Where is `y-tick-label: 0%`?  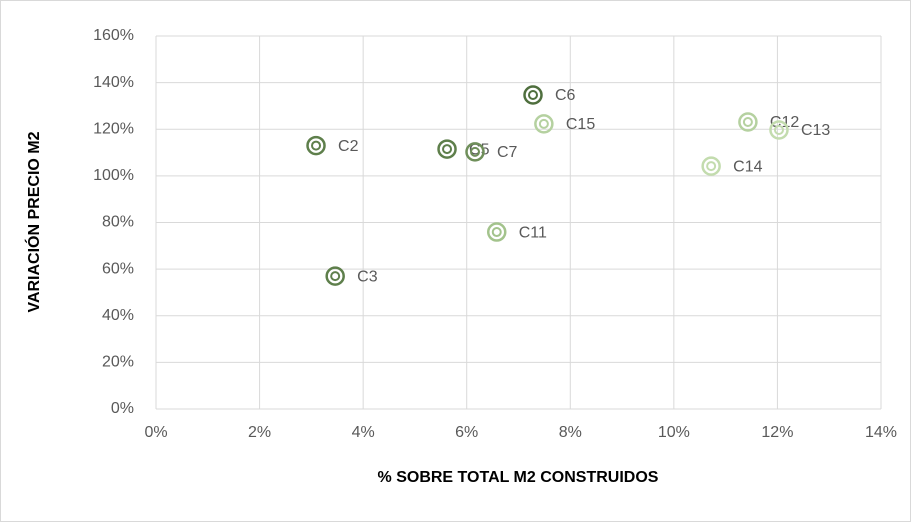
y-tick-label: 0% is located at coordinates (122, 408).